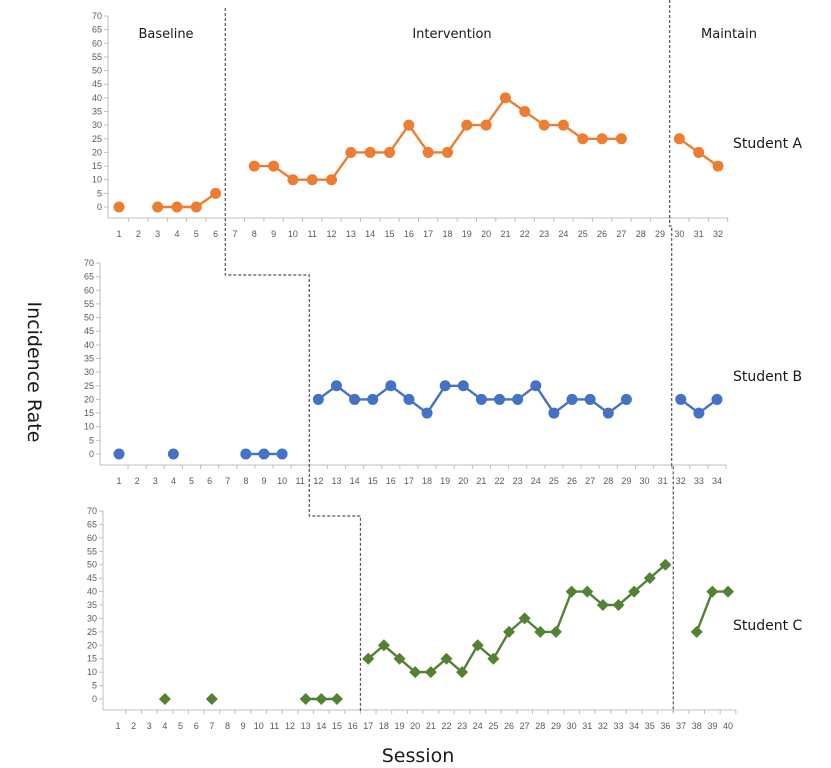 The image size is (831, 768). I want to click on x-tick-label: 4, so click(164, 726).